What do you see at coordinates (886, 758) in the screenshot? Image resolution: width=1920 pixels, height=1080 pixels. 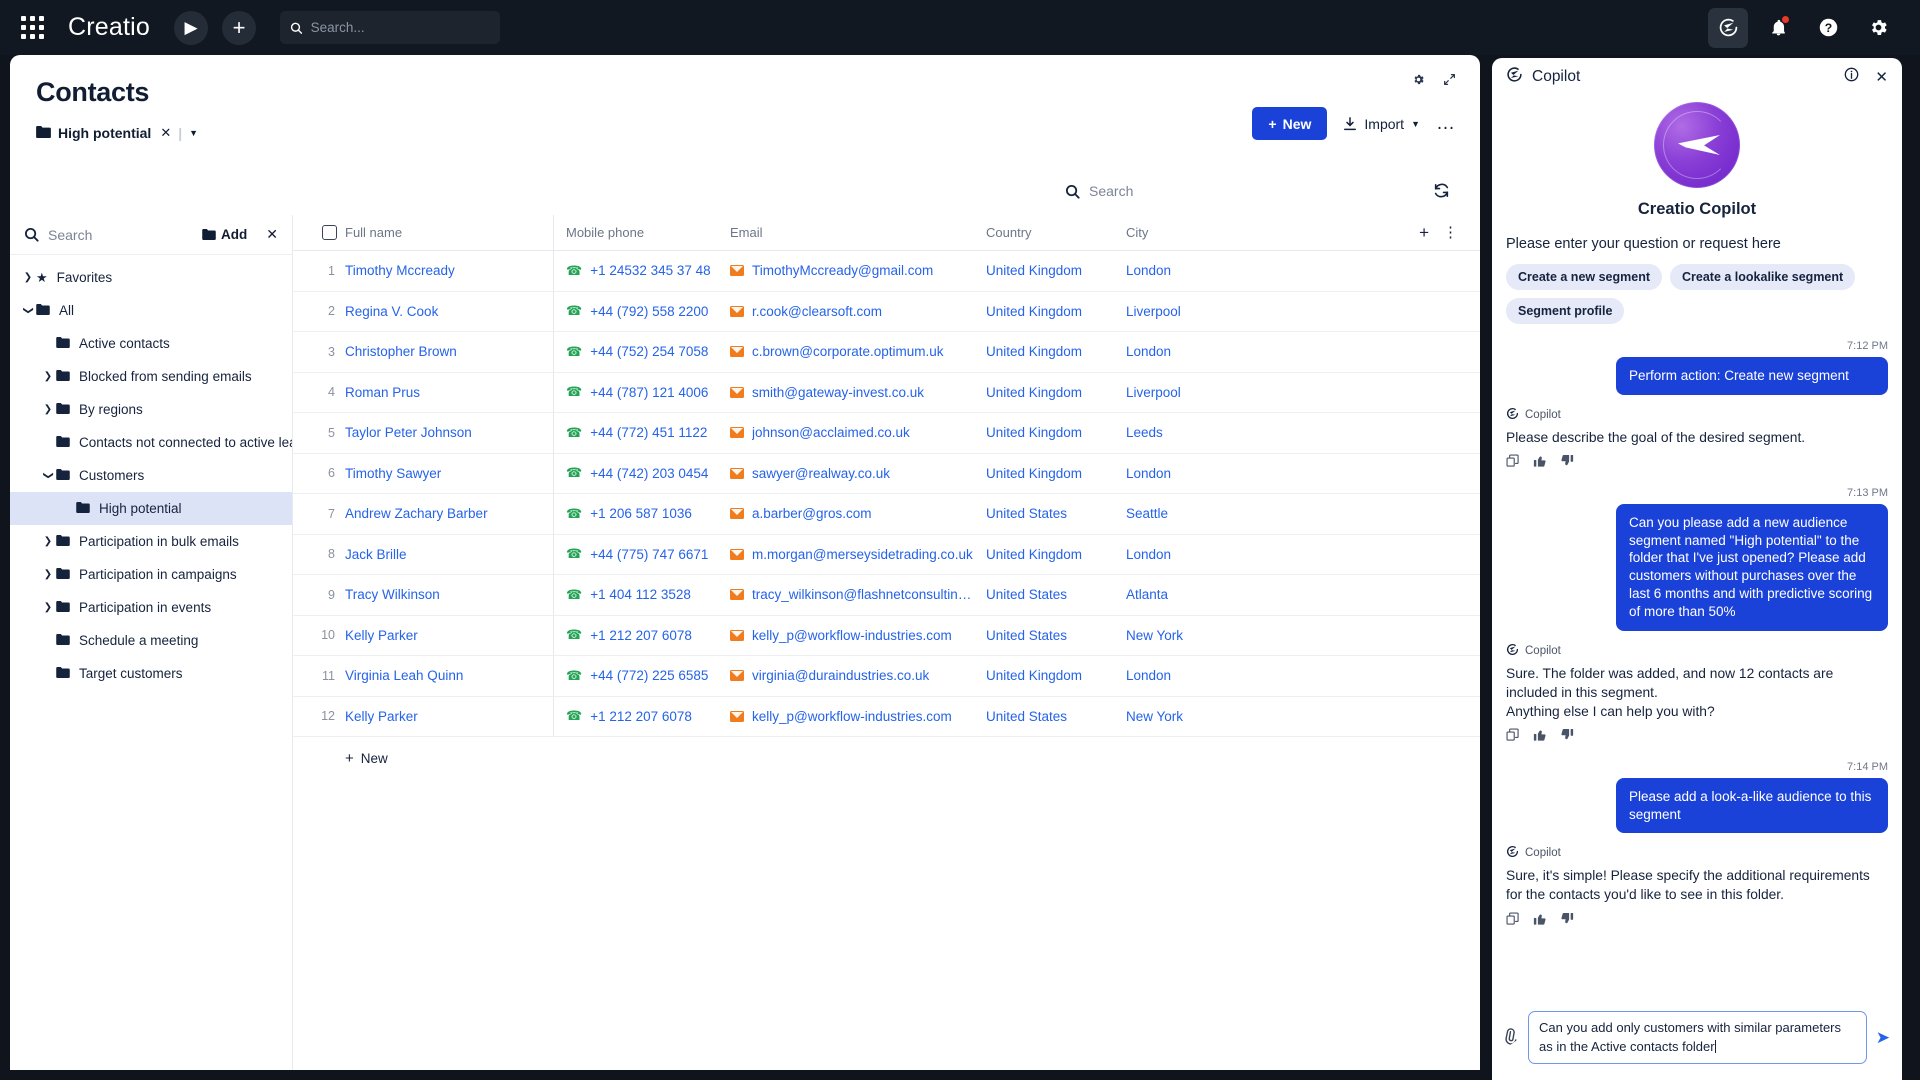 I see `add-new-row-button: + New` at bounding box center [886, 758].